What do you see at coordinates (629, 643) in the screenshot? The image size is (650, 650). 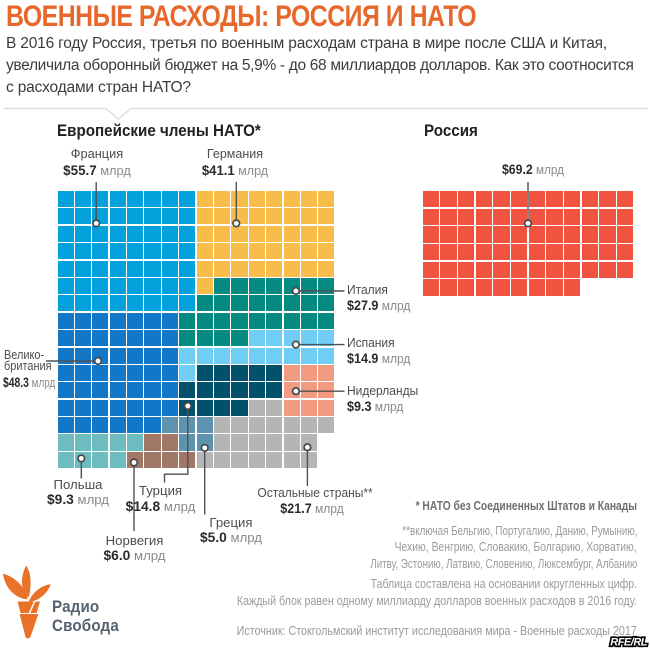 I see `svg-text: RFE/RL` at bounding box center [629, 643].